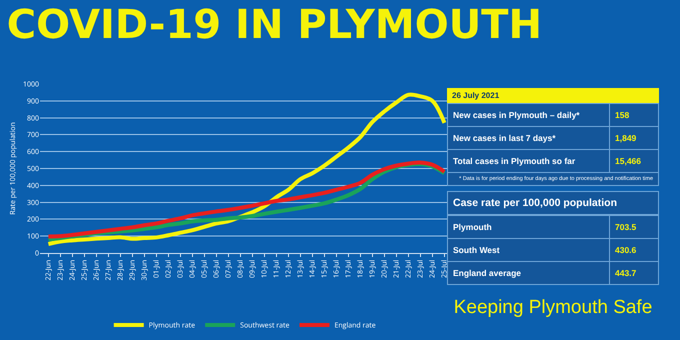 The height and width of the screenshot is (340, 680). Describe the element at coordinates (622, 115) in the screenshot. I see `text: 158` at that location.